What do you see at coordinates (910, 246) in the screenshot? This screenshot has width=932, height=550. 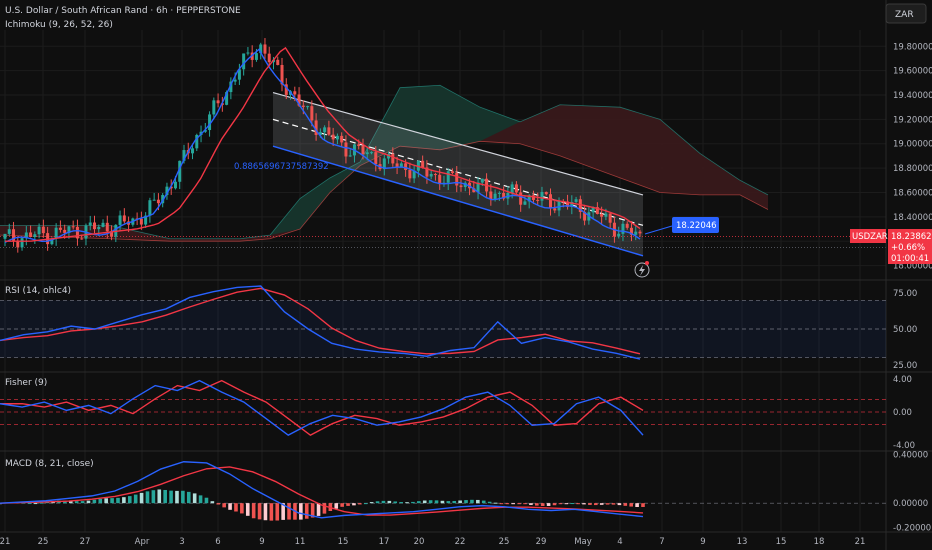 I see `last-price-tag` at bounding box center [910, 246].